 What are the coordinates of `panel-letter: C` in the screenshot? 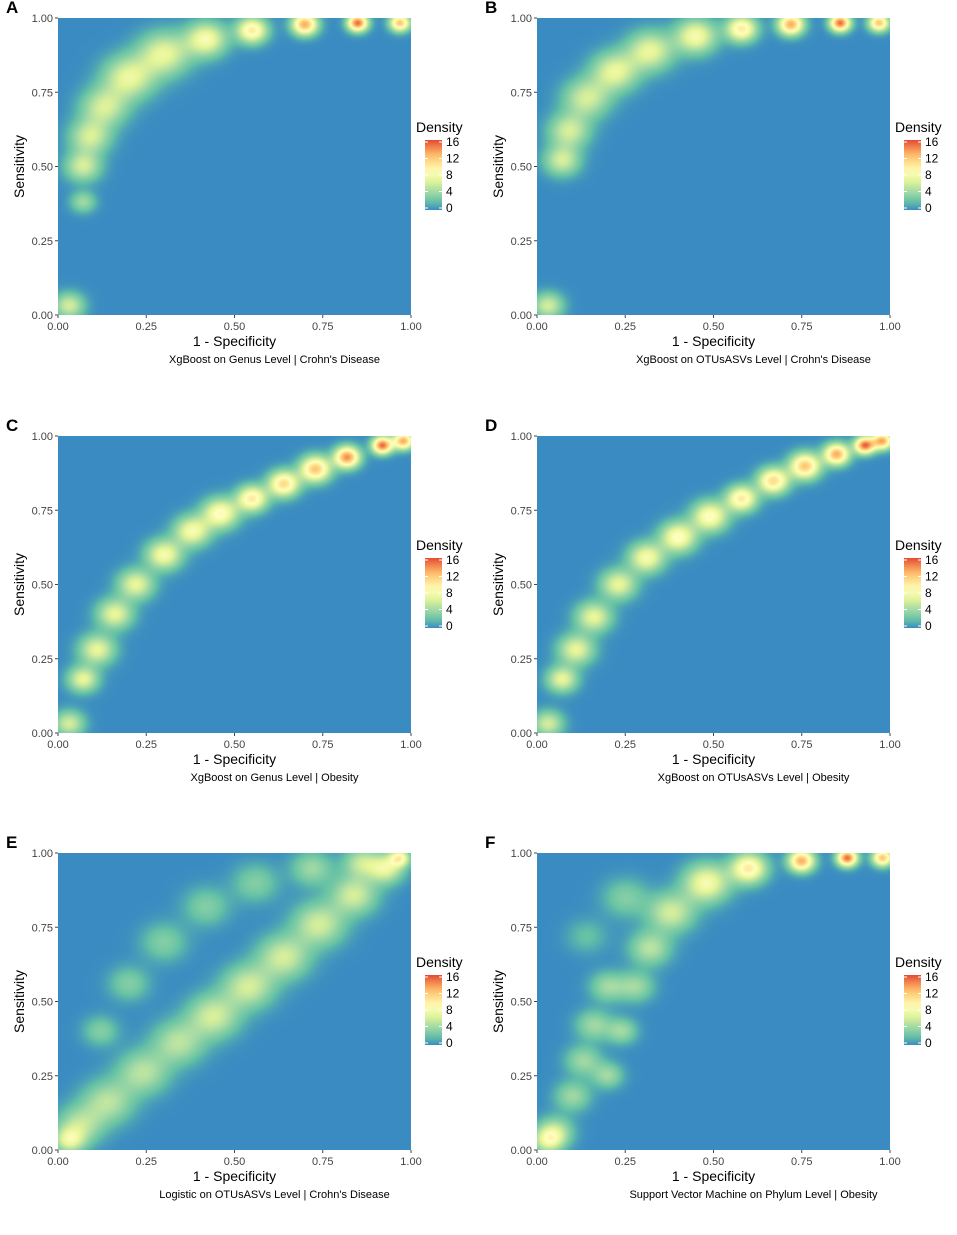 It's located at (12, 425).